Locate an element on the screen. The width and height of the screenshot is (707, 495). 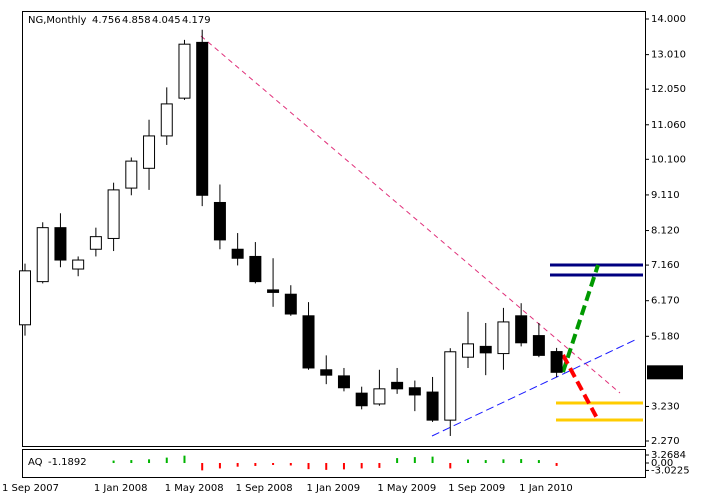
y-tick-label: 12.050 is located at coordinates (668, 89).